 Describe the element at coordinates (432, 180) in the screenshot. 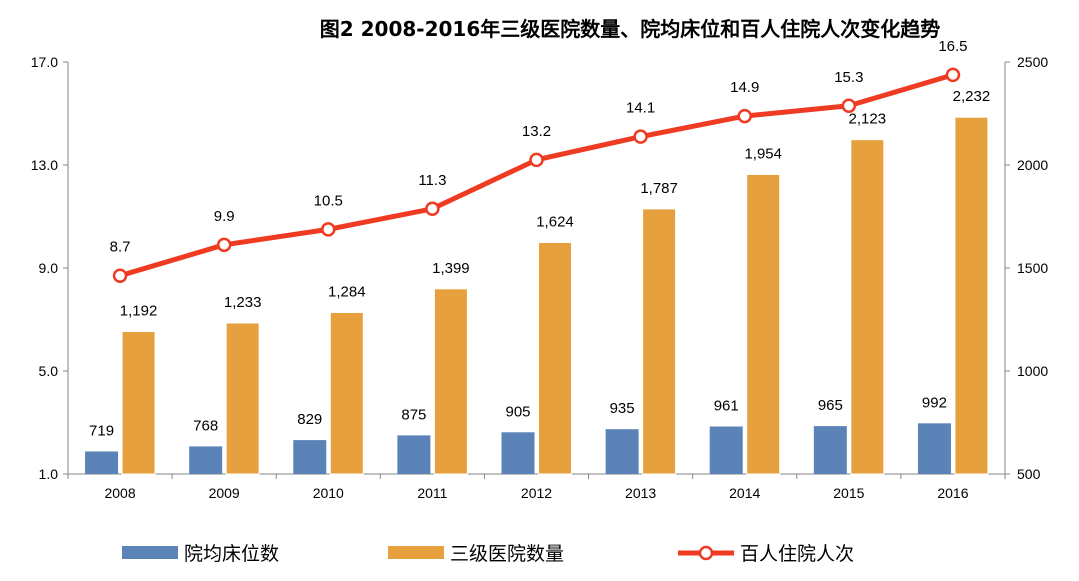

I see `line-point-label: 11.3` at that location.